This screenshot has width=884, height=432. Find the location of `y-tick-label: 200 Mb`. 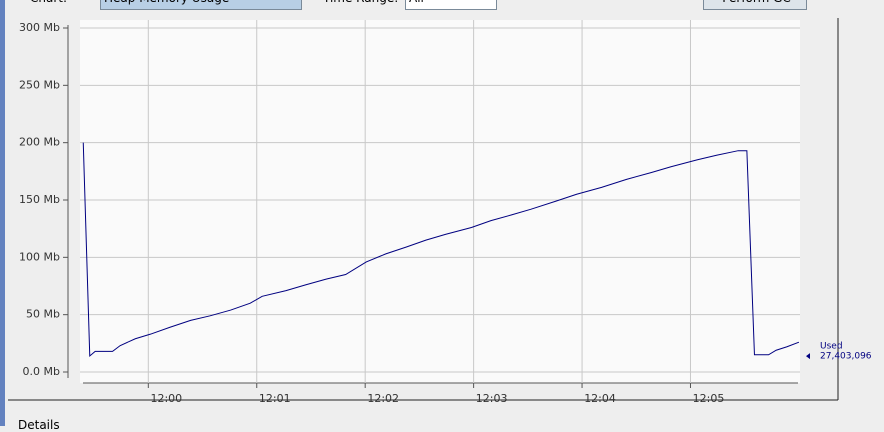

y-tick-label: 200 Mb is located at coordinates (39, 142).